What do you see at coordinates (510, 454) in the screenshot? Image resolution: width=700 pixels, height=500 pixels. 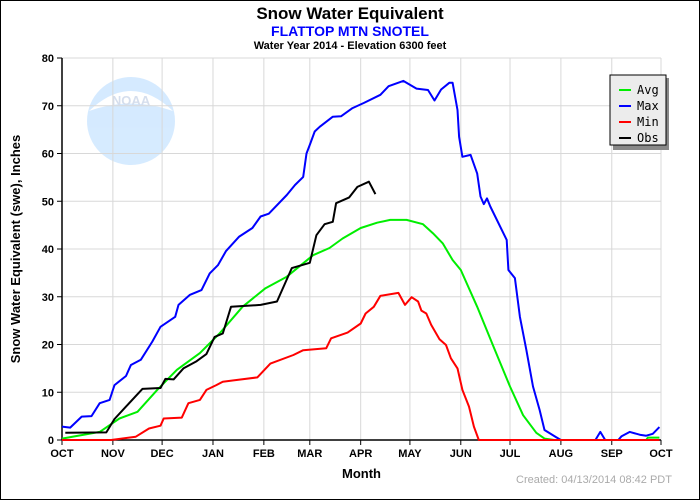 I see `x-tick-label: JUL` at bounding box center [510, 454].